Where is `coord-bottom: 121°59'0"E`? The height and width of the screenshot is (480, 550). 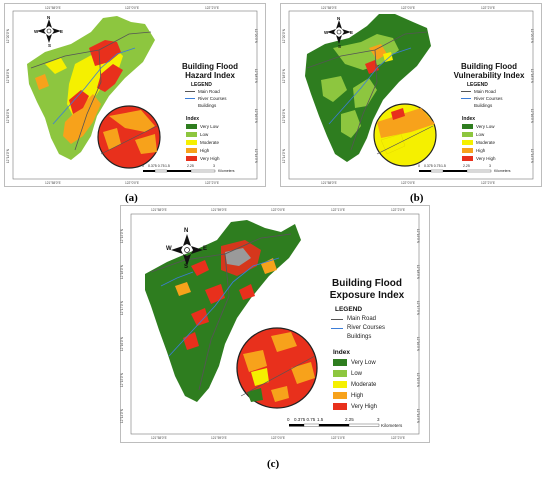 coord-bottom: 121°59'0"E is located at coordinates (219, 438).